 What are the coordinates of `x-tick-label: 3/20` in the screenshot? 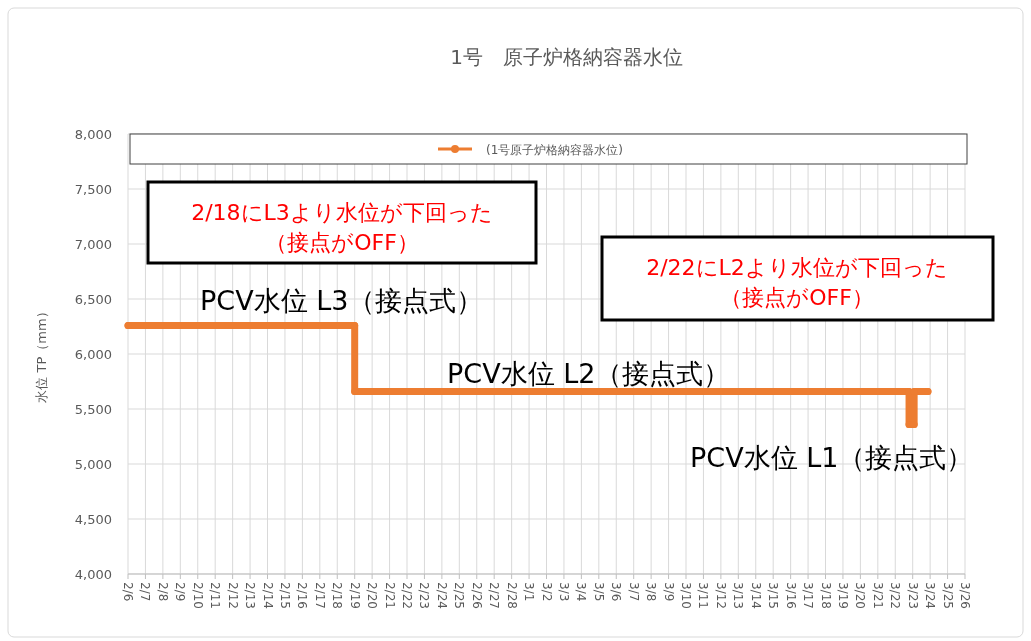 It's located at (860, 595).